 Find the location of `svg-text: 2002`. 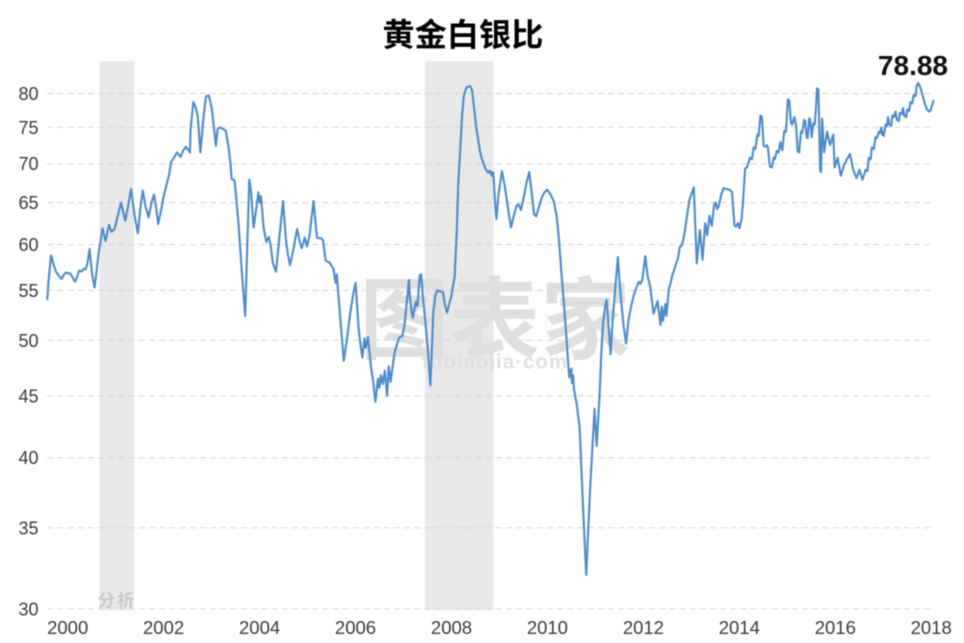

svg-text: 2002 is located at coordinates (163, 627).